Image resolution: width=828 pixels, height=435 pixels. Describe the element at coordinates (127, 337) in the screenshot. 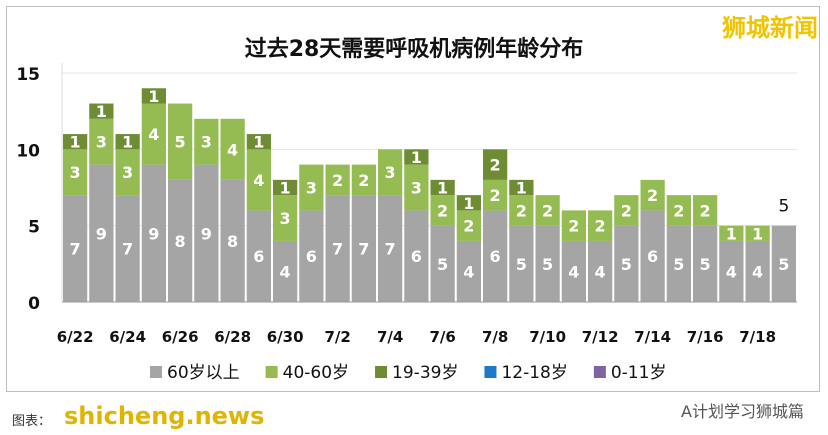

I see `x-tick-label: 6/24` at that location.